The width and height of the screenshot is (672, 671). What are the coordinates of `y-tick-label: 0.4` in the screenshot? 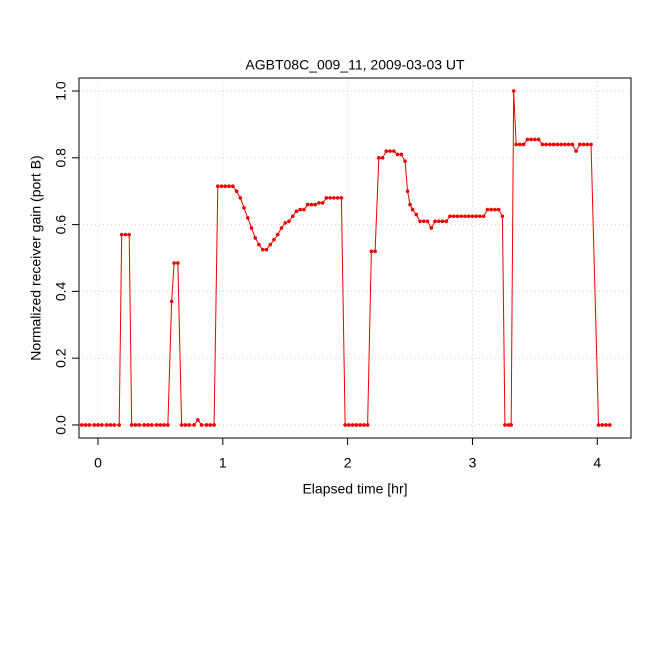 It's located at (61, 291).